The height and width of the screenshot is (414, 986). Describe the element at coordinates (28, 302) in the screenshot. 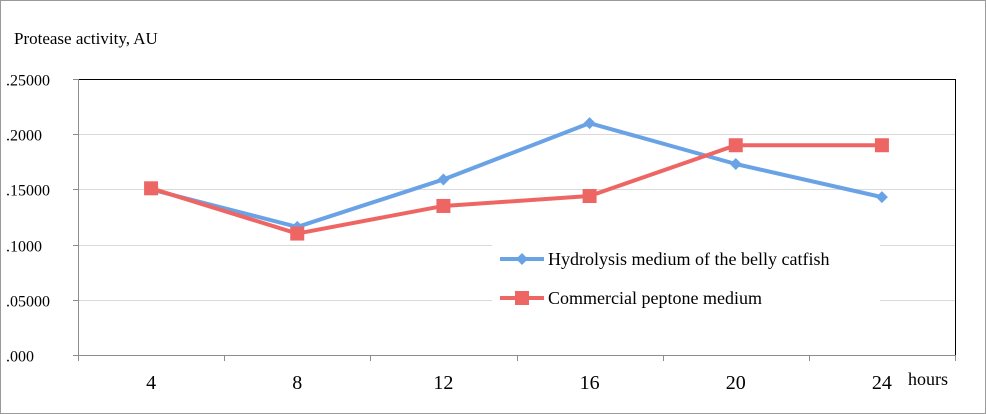

I see `y-tick-label: .05000` at that location.